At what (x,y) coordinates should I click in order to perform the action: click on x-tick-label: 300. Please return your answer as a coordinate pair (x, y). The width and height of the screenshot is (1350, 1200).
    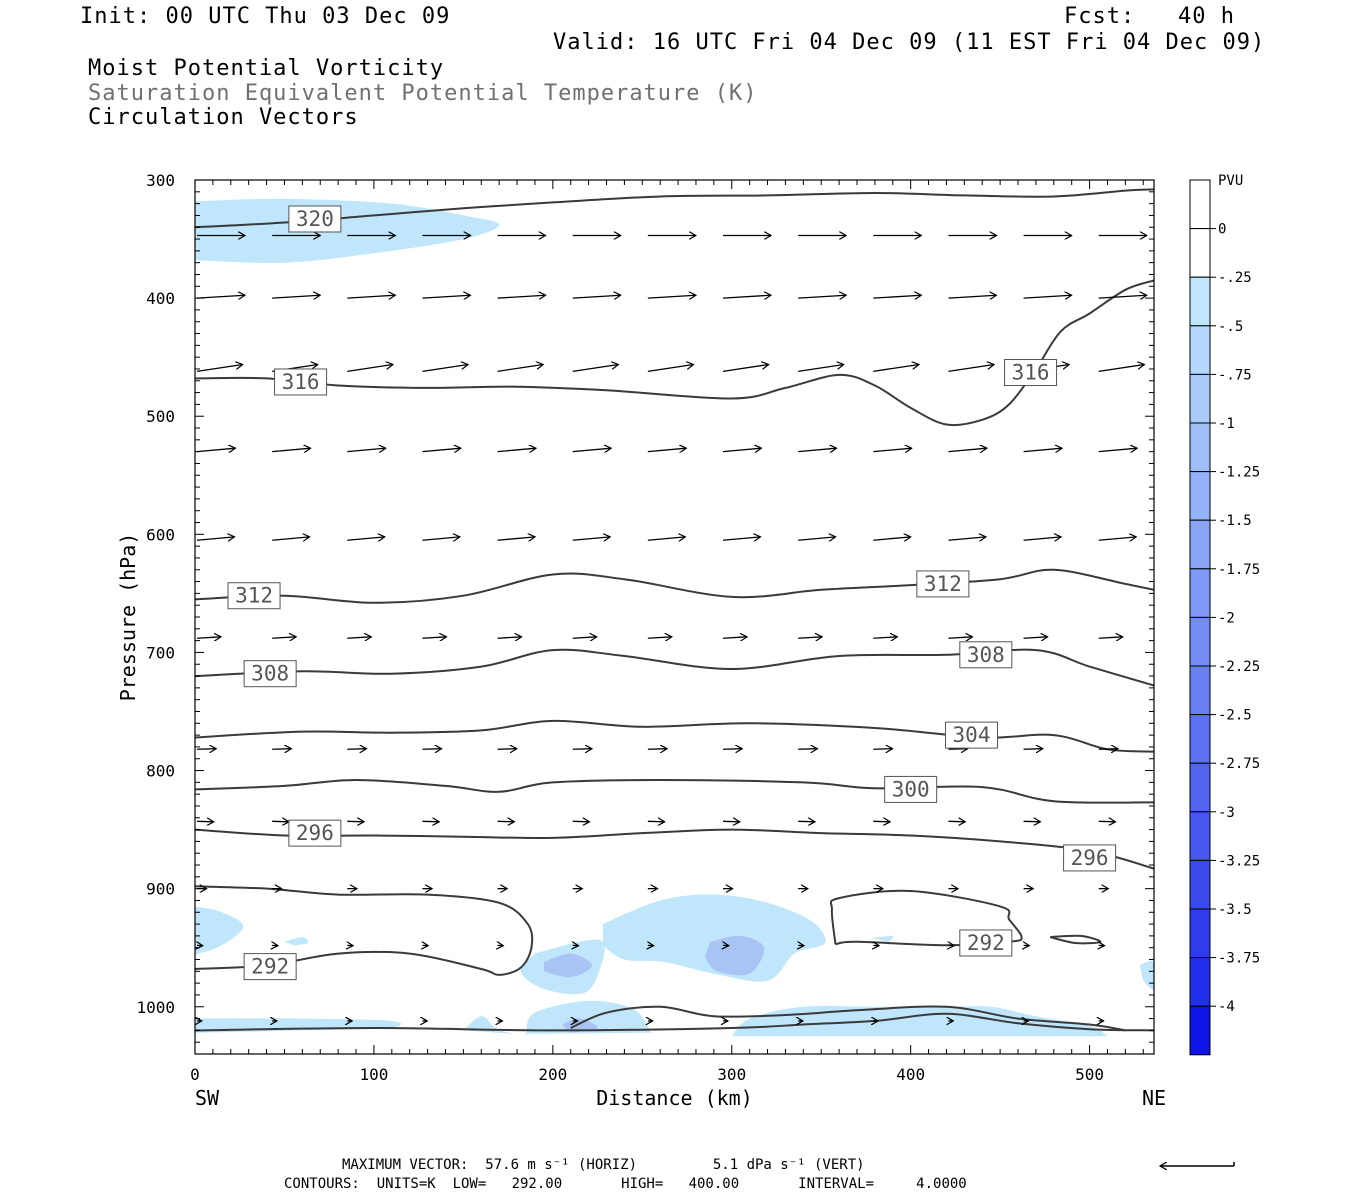
    Looking at the image, I should click on (731, 1074).